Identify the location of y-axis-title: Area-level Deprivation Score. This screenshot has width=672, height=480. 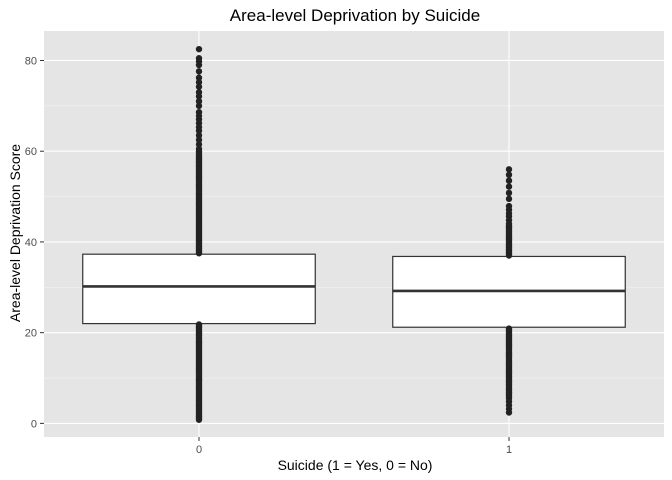
(15, 233).